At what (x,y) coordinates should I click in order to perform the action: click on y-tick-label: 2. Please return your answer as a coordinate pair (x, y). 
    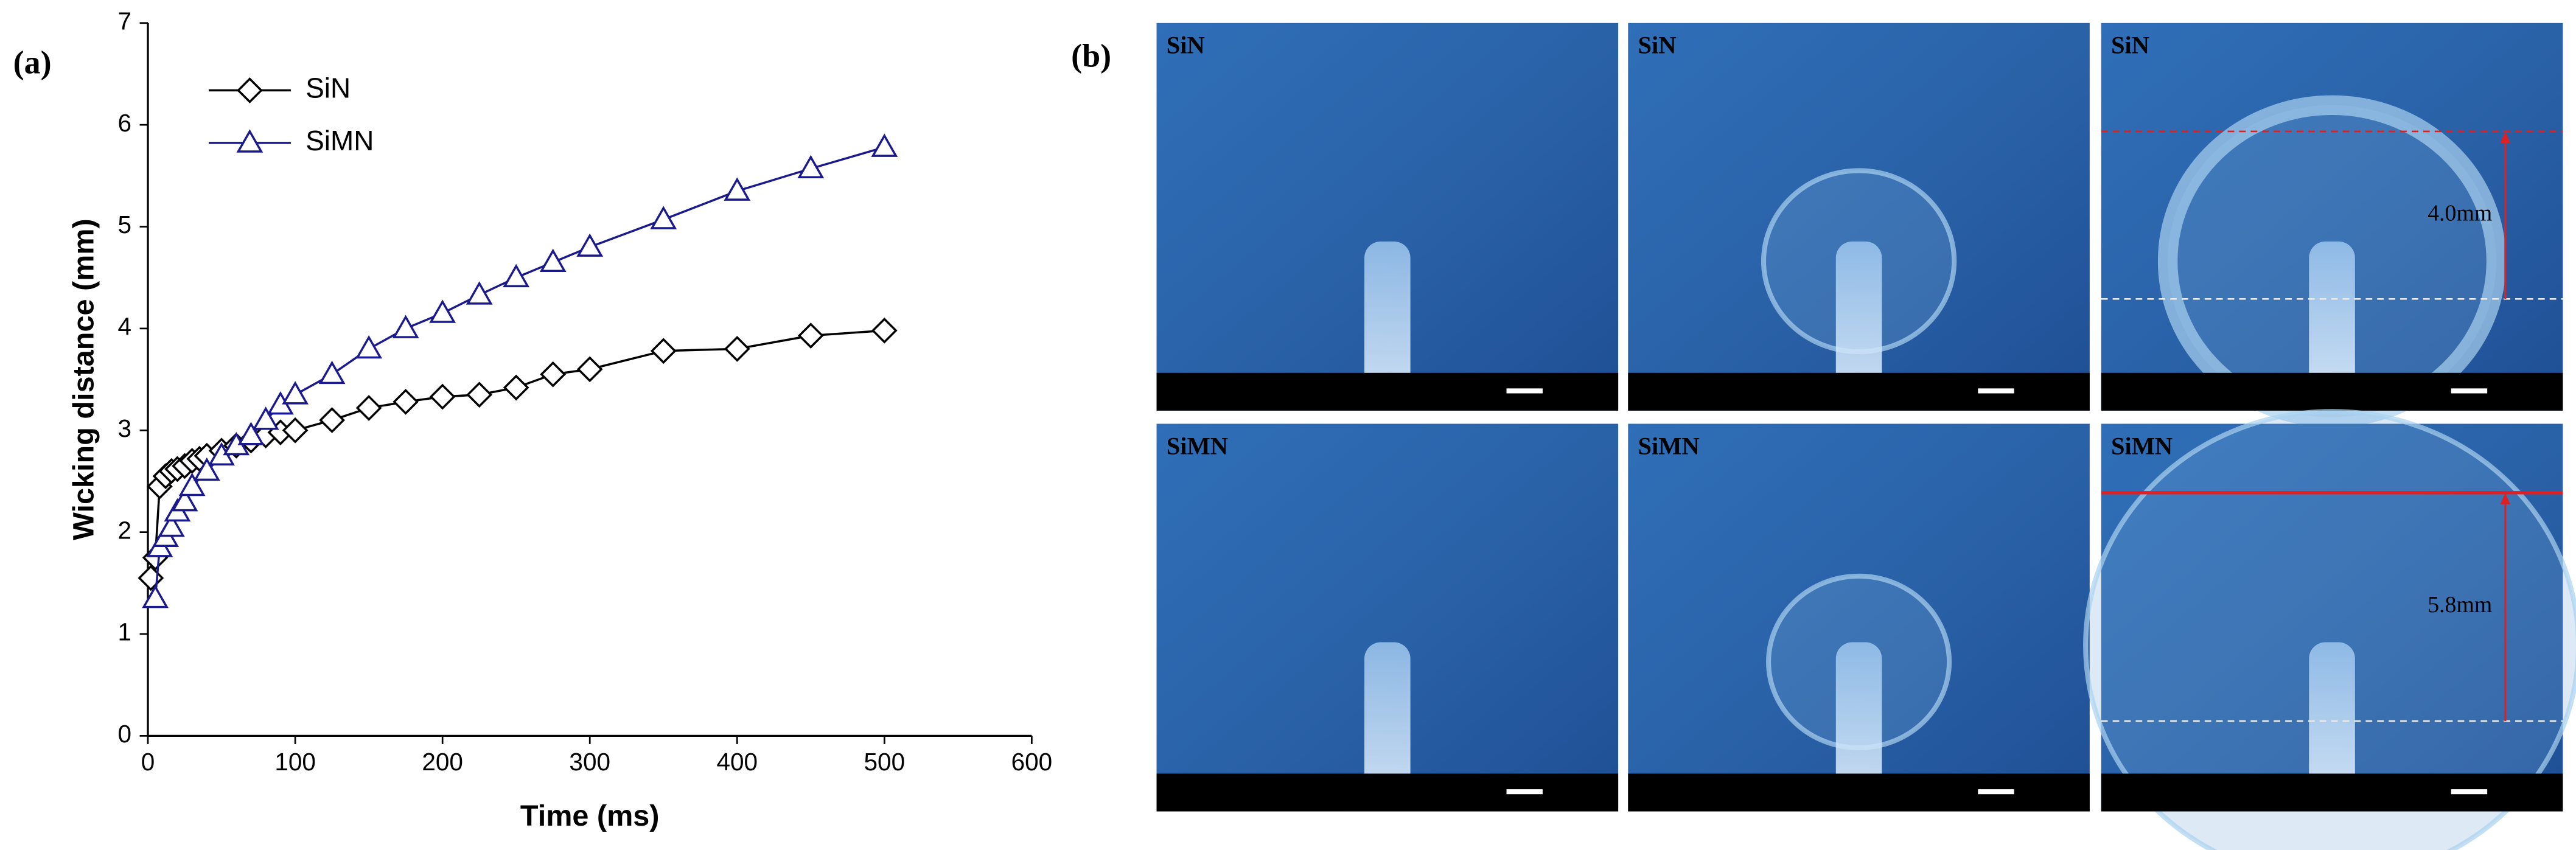
    Looking at the image, I should click on (125, 530).